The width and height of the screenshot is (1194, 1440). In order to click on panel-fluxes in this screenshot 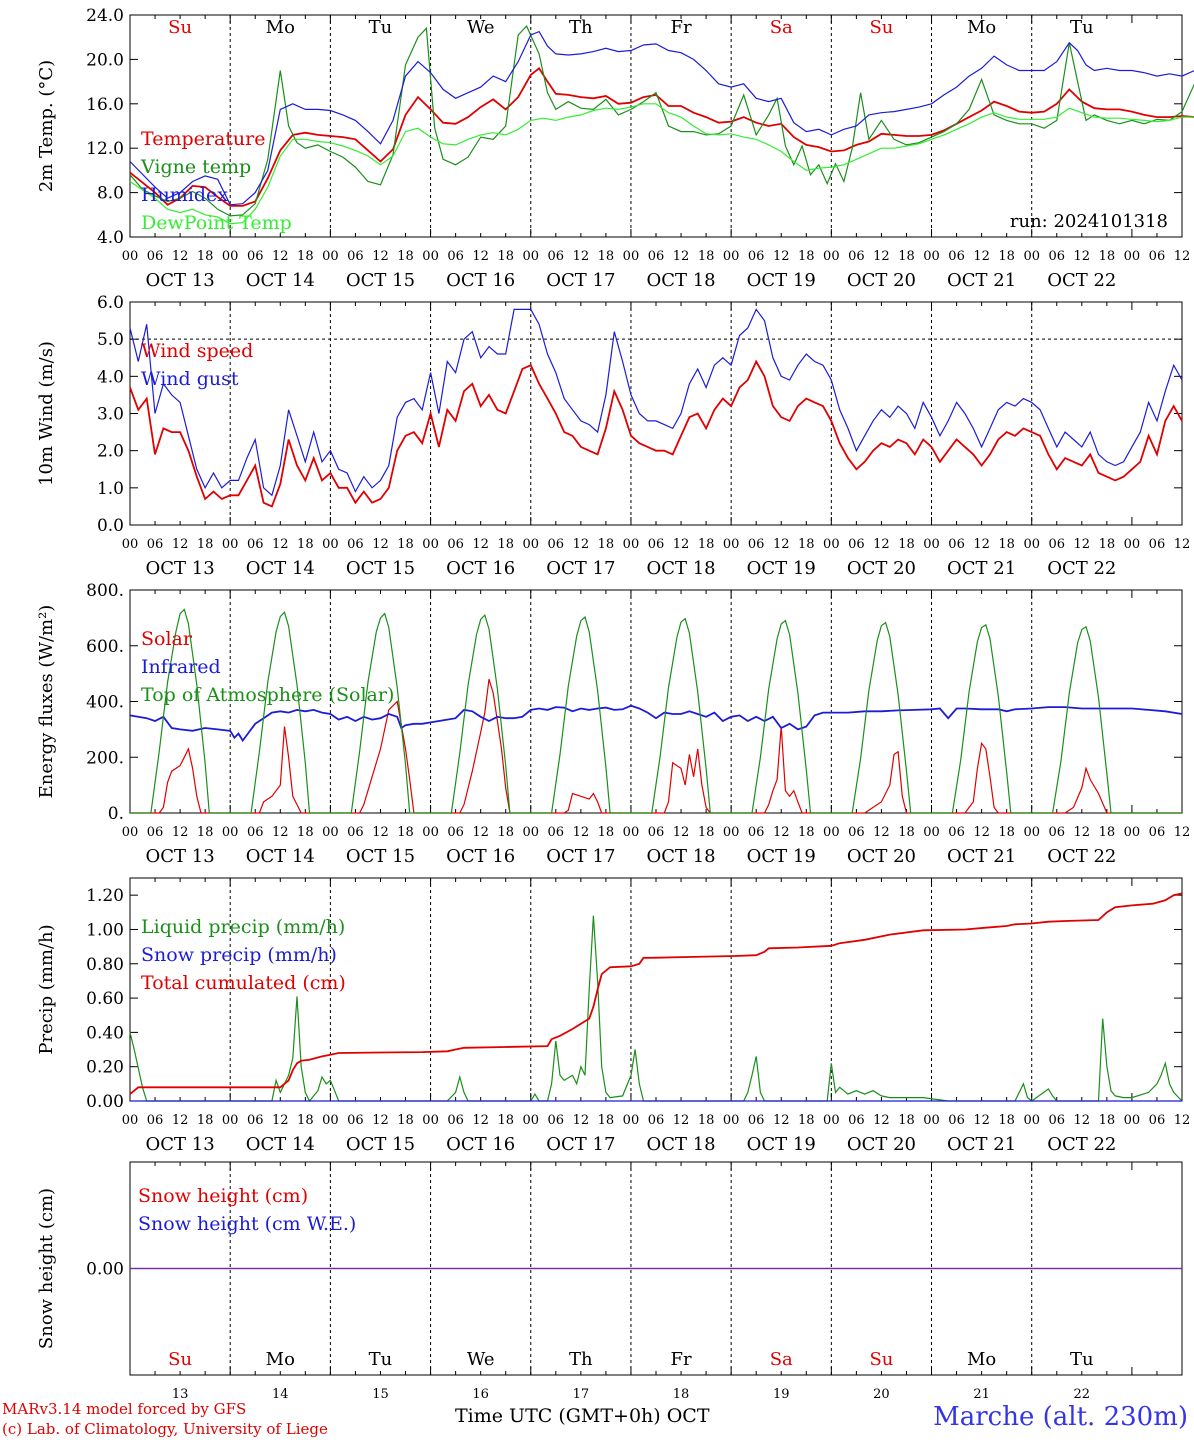, I will do `click(656, 701)`.